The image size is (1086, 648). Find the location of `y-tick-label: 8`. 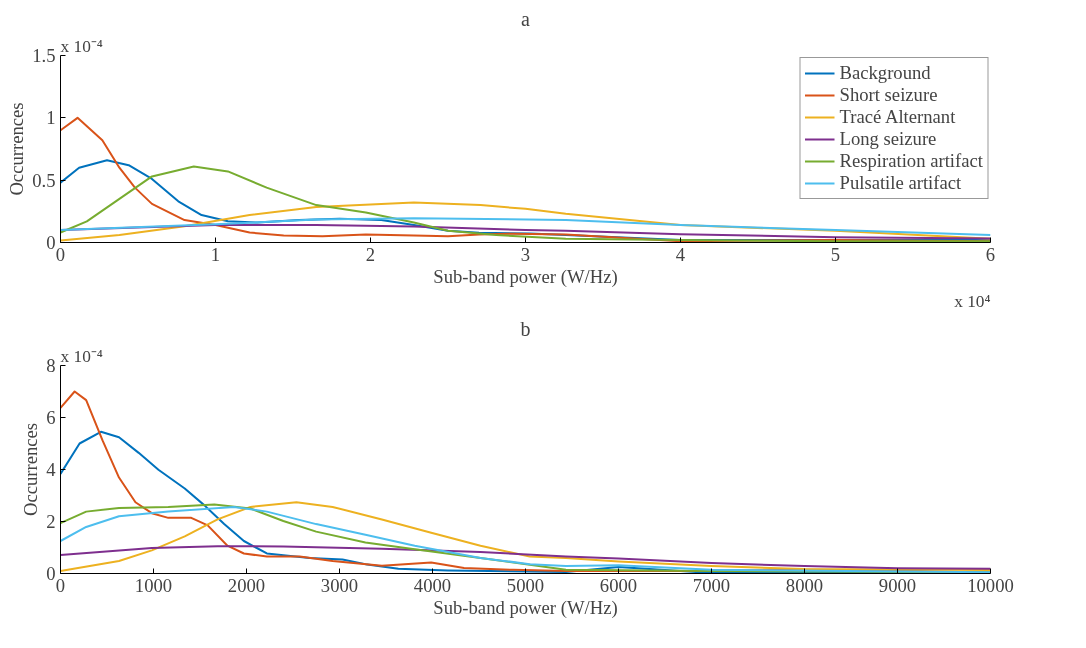

y-tick-label: 8 is located at coordinates (51, 365).